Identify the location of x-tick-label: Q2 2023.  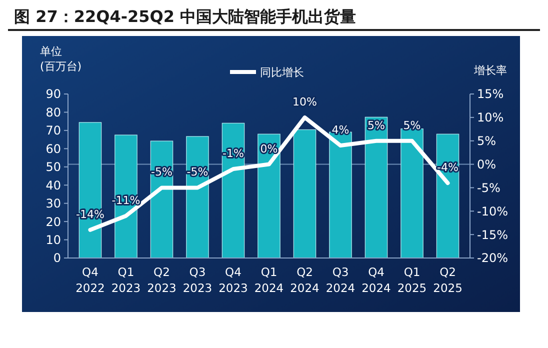
(161, 280).